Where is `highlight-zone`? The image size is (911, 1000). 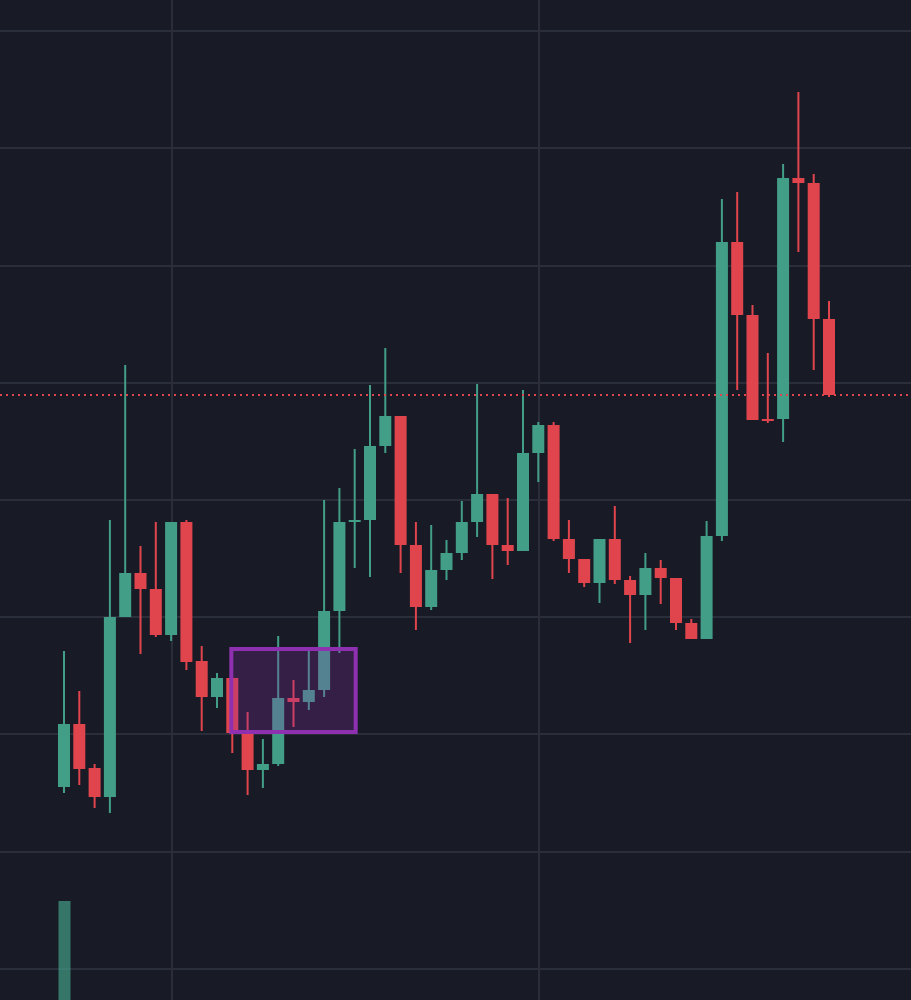 highlight-zone is located at coordinates (293, 690).